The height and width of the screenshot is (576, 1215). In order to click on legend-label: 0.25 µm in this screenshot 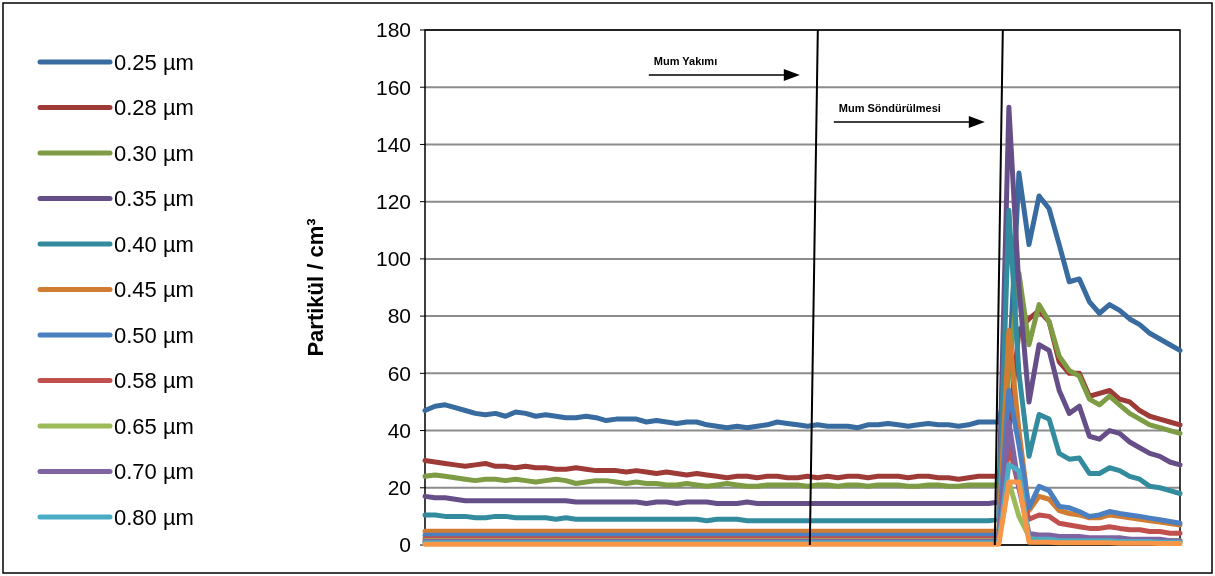, I will do `click(154, 62)`.